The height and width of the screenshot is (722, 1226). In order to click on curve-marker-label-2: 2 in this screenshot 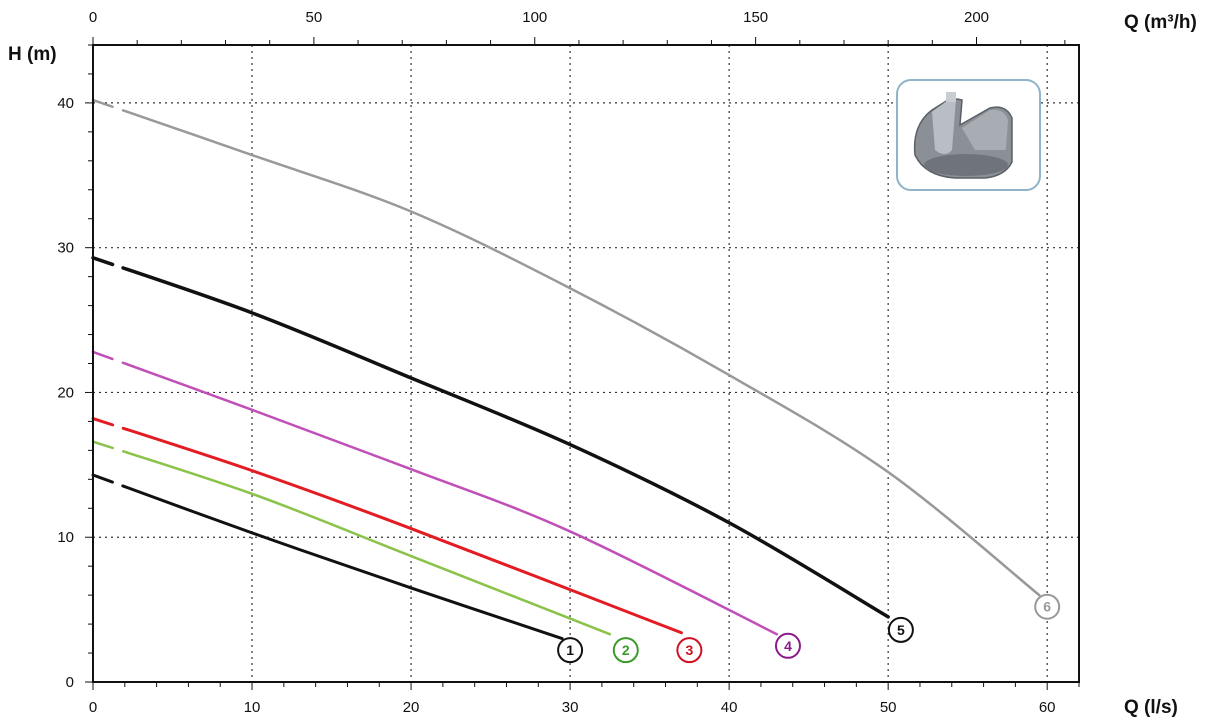, I will do `click(626, 650)`.